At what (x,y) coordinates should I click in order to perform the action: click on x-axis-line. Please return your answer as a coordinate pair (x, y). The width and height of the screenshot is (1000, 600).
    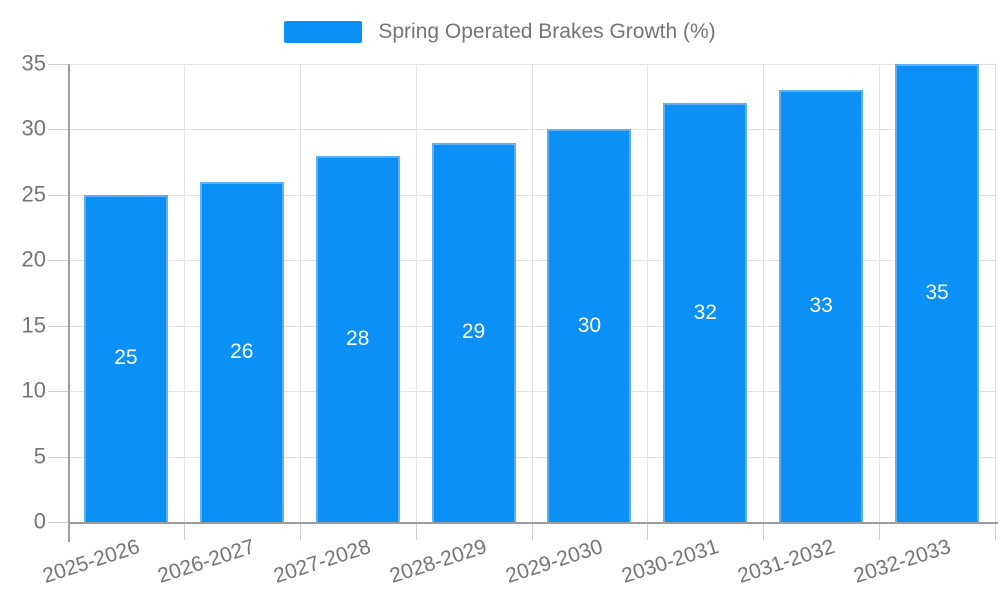
    Looking at the image, I should click on (533, 523).